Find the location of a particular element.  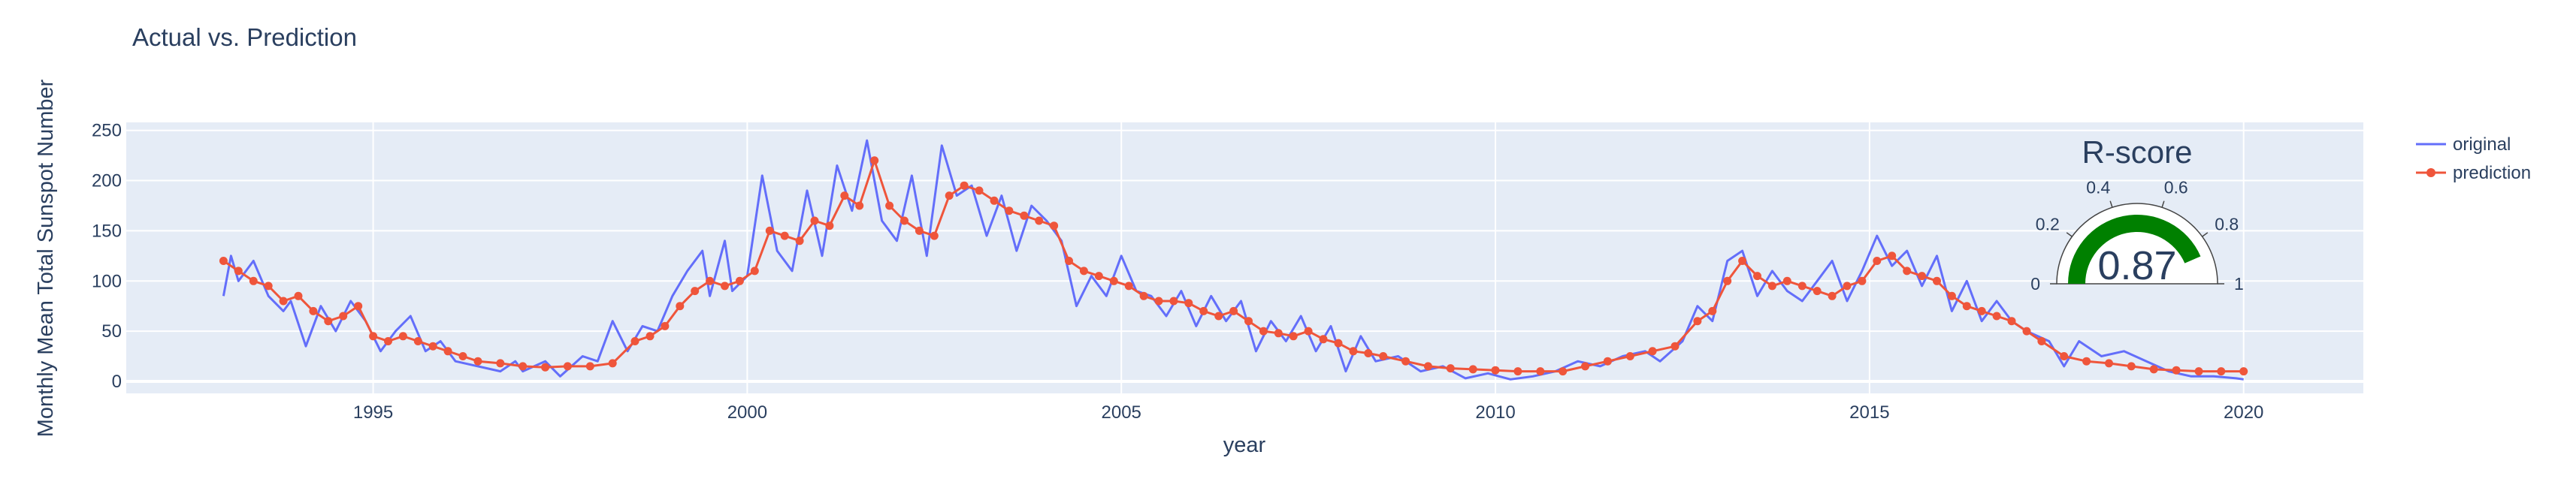

y-tick-label: 0 is located at coordinates (117, 382).